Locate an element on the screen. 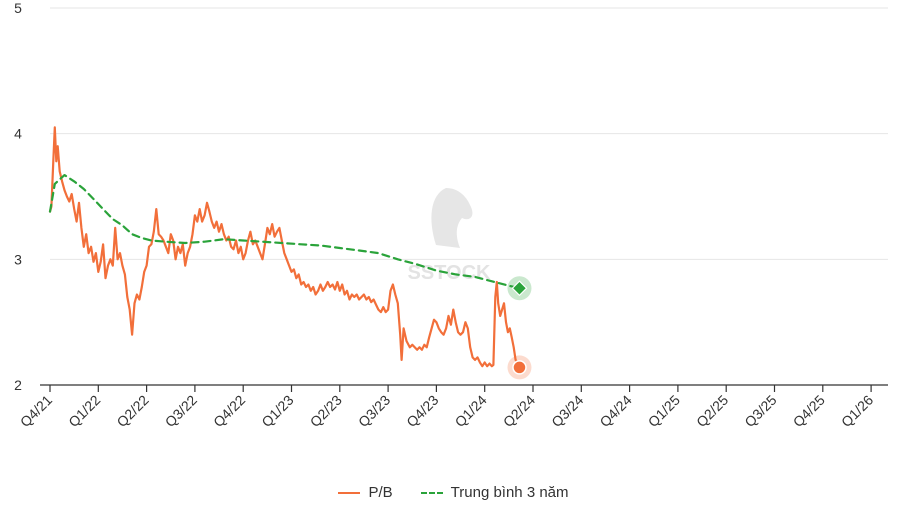 This screenshot has height=511, width=907. avg-end-marker is located at coordinates (519, 288).